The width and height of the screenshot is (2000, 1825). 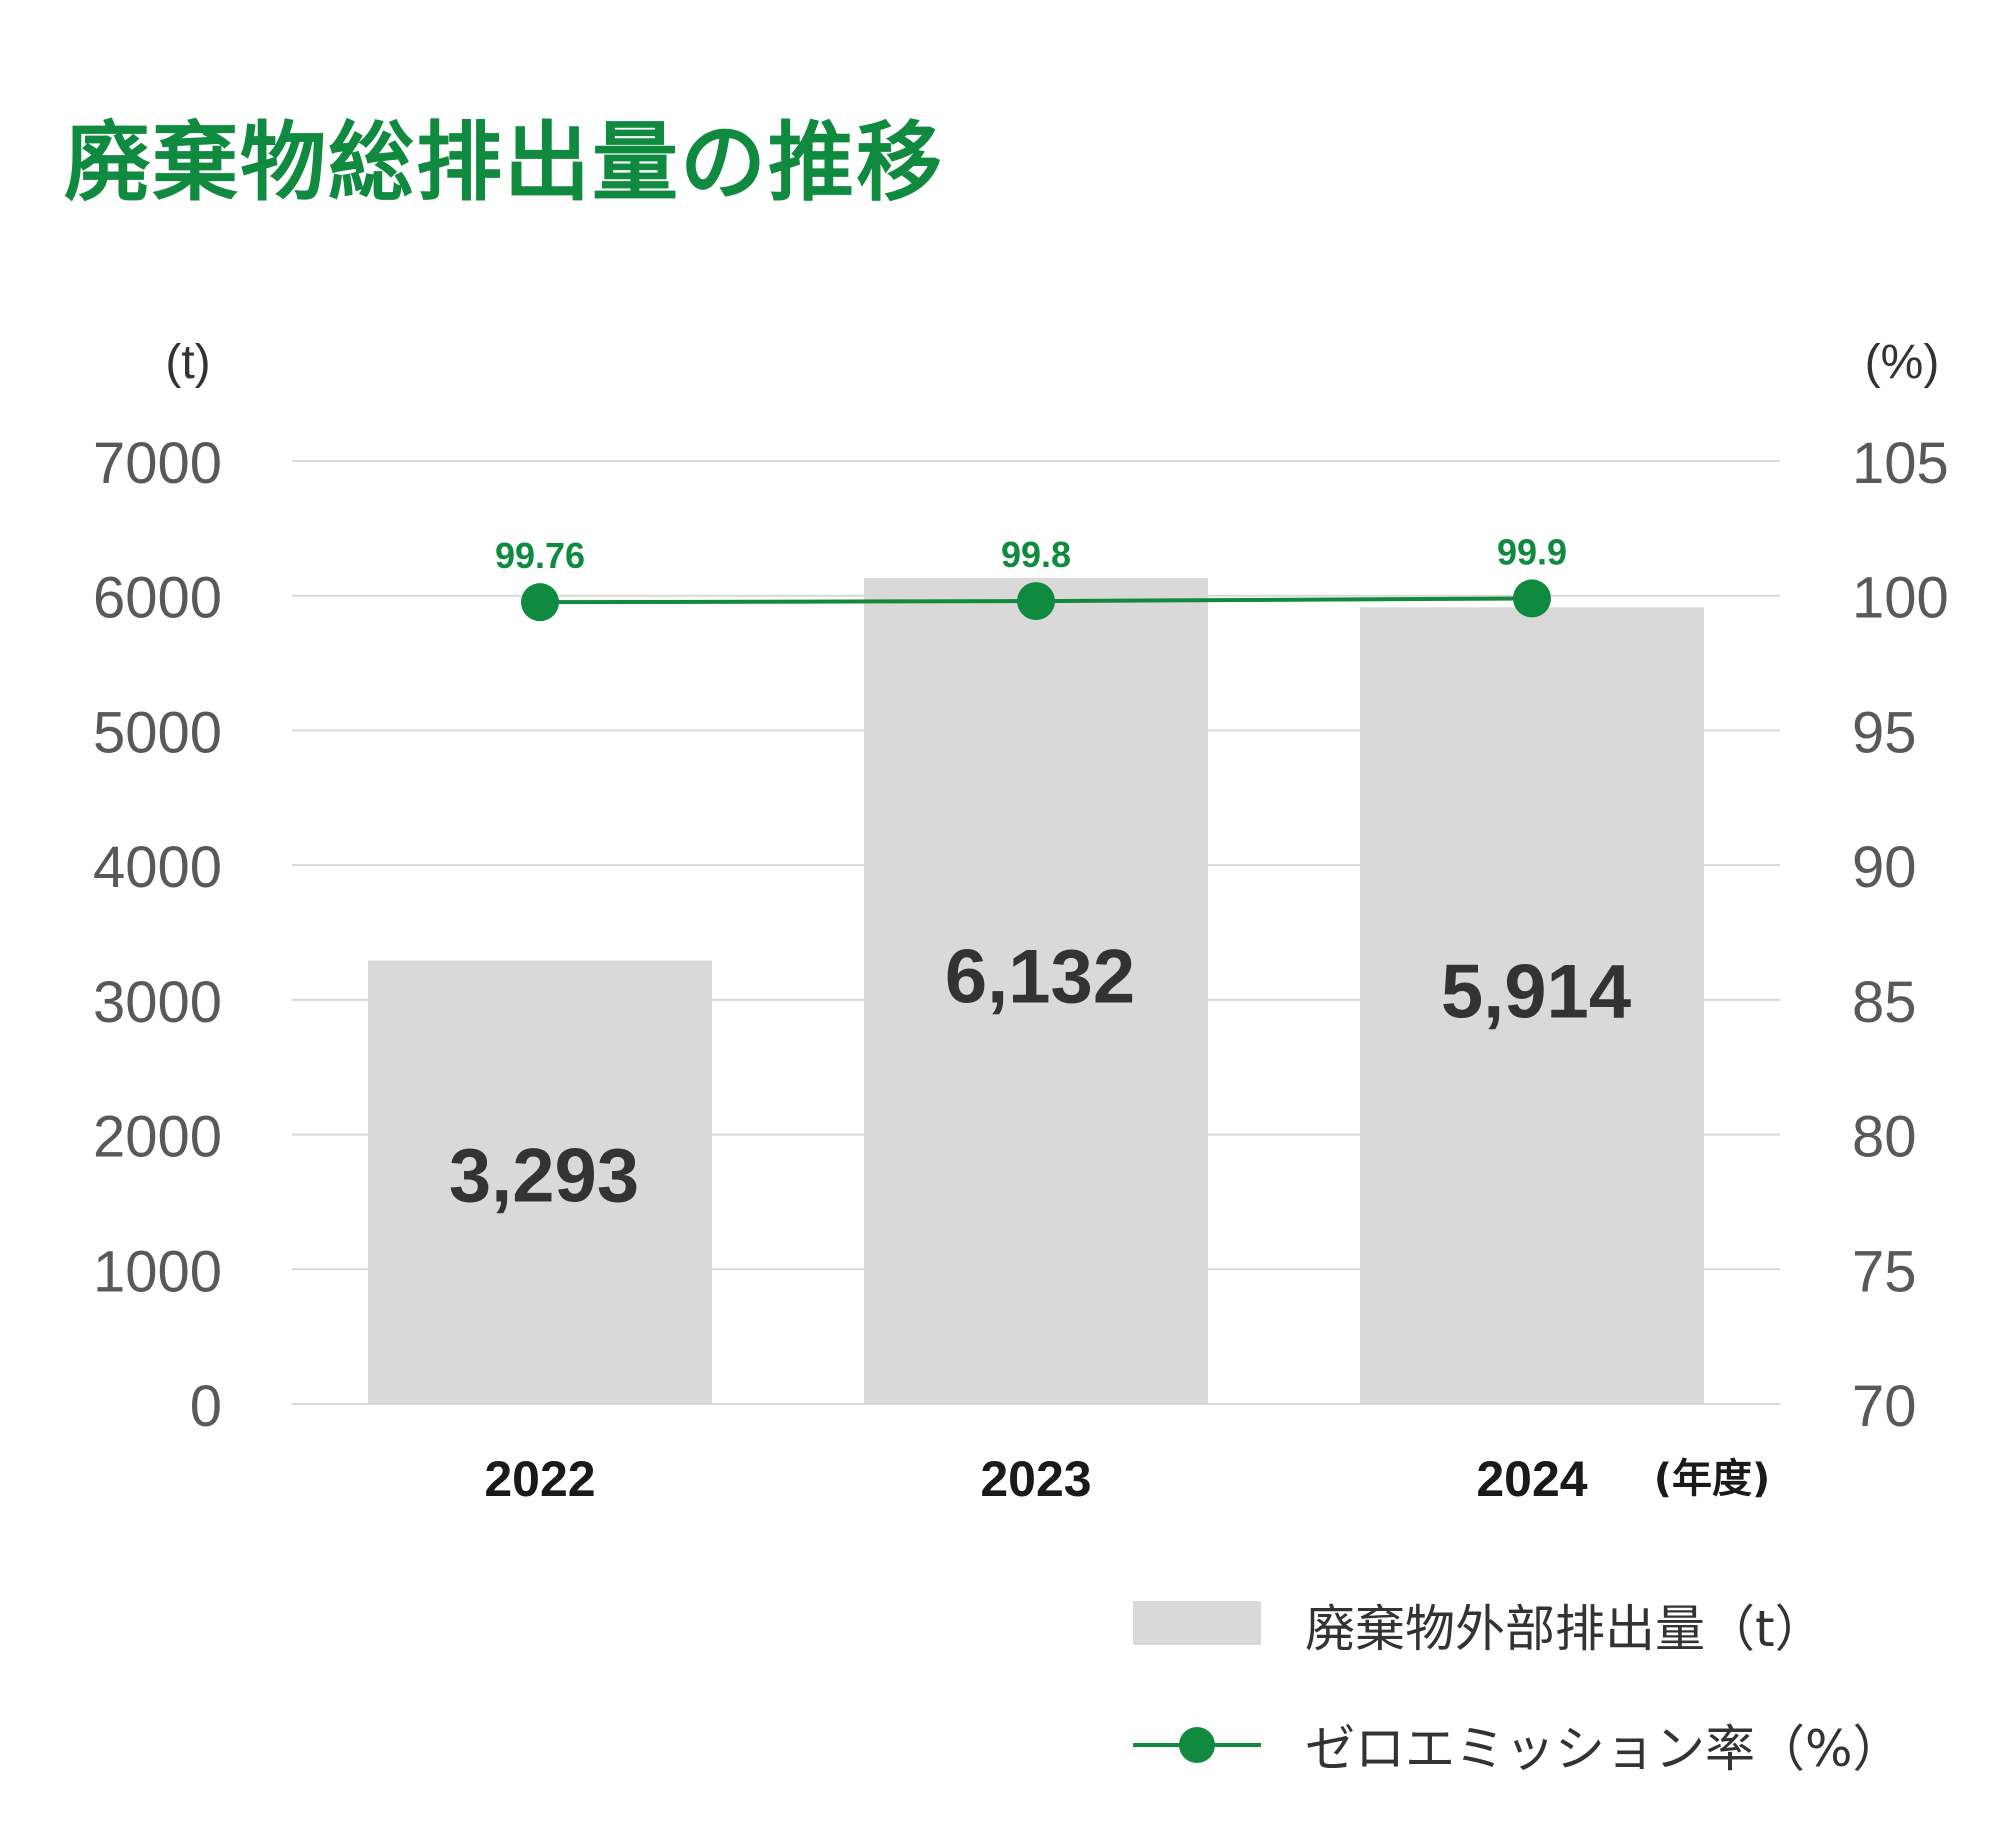 What do you see at coordinates (544, 1175) in the screenshot?
I see `bar-data-label: 3,293` at bounding box center [544, 1175].